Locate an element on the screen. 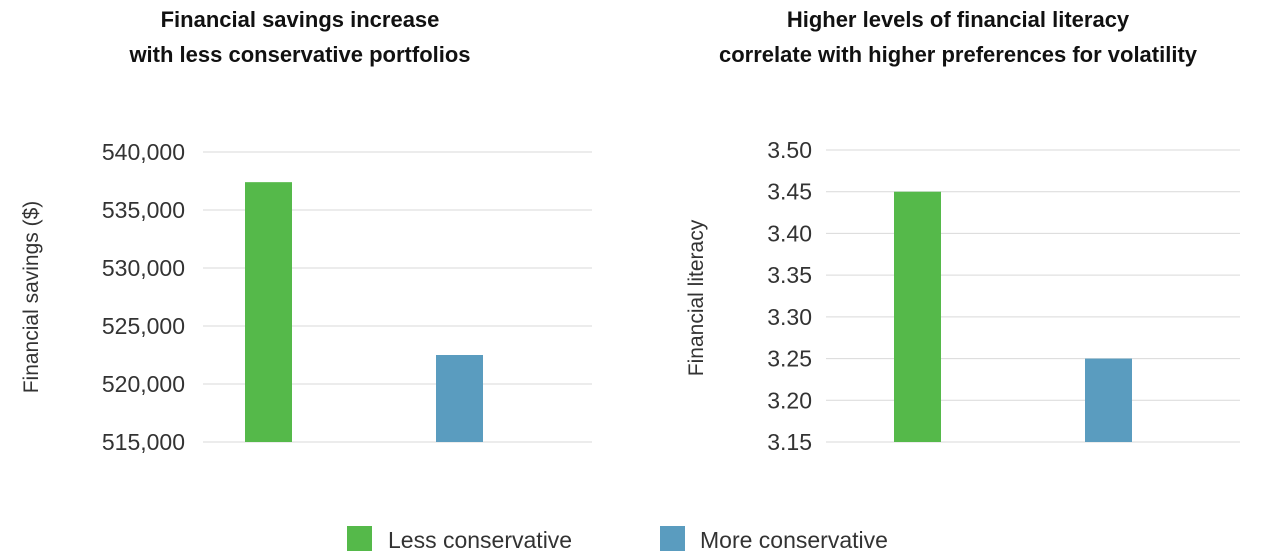  y-axis-label: Financial savings ($) is located at coordinates (31, 297).